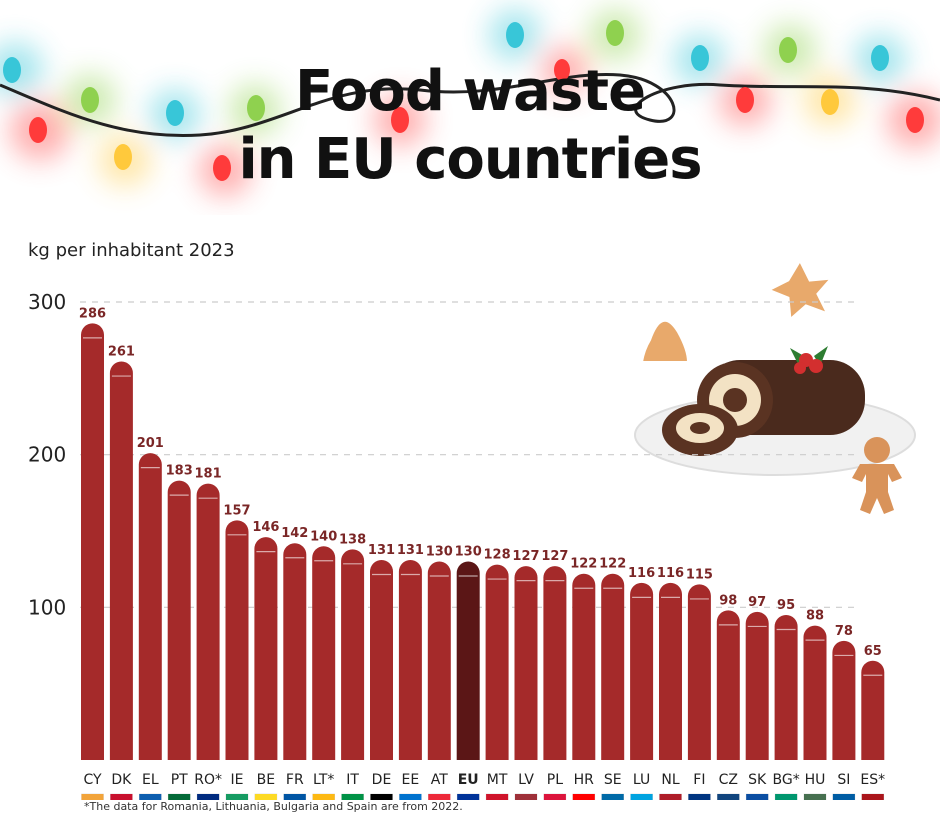 The width and height of the screenshot is (940, 835). Describe the element at coordinates (728, 600) in the screenshot. I see `value-label: 98` at that location.